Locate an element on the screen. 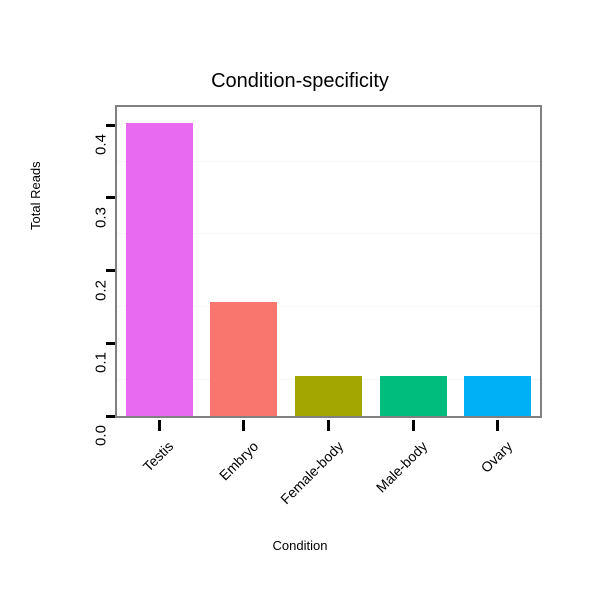 Image resolution: width=600 pixels, height=600 pixels. y-tick-label: 0.2 is located at coordinates (101, 290).